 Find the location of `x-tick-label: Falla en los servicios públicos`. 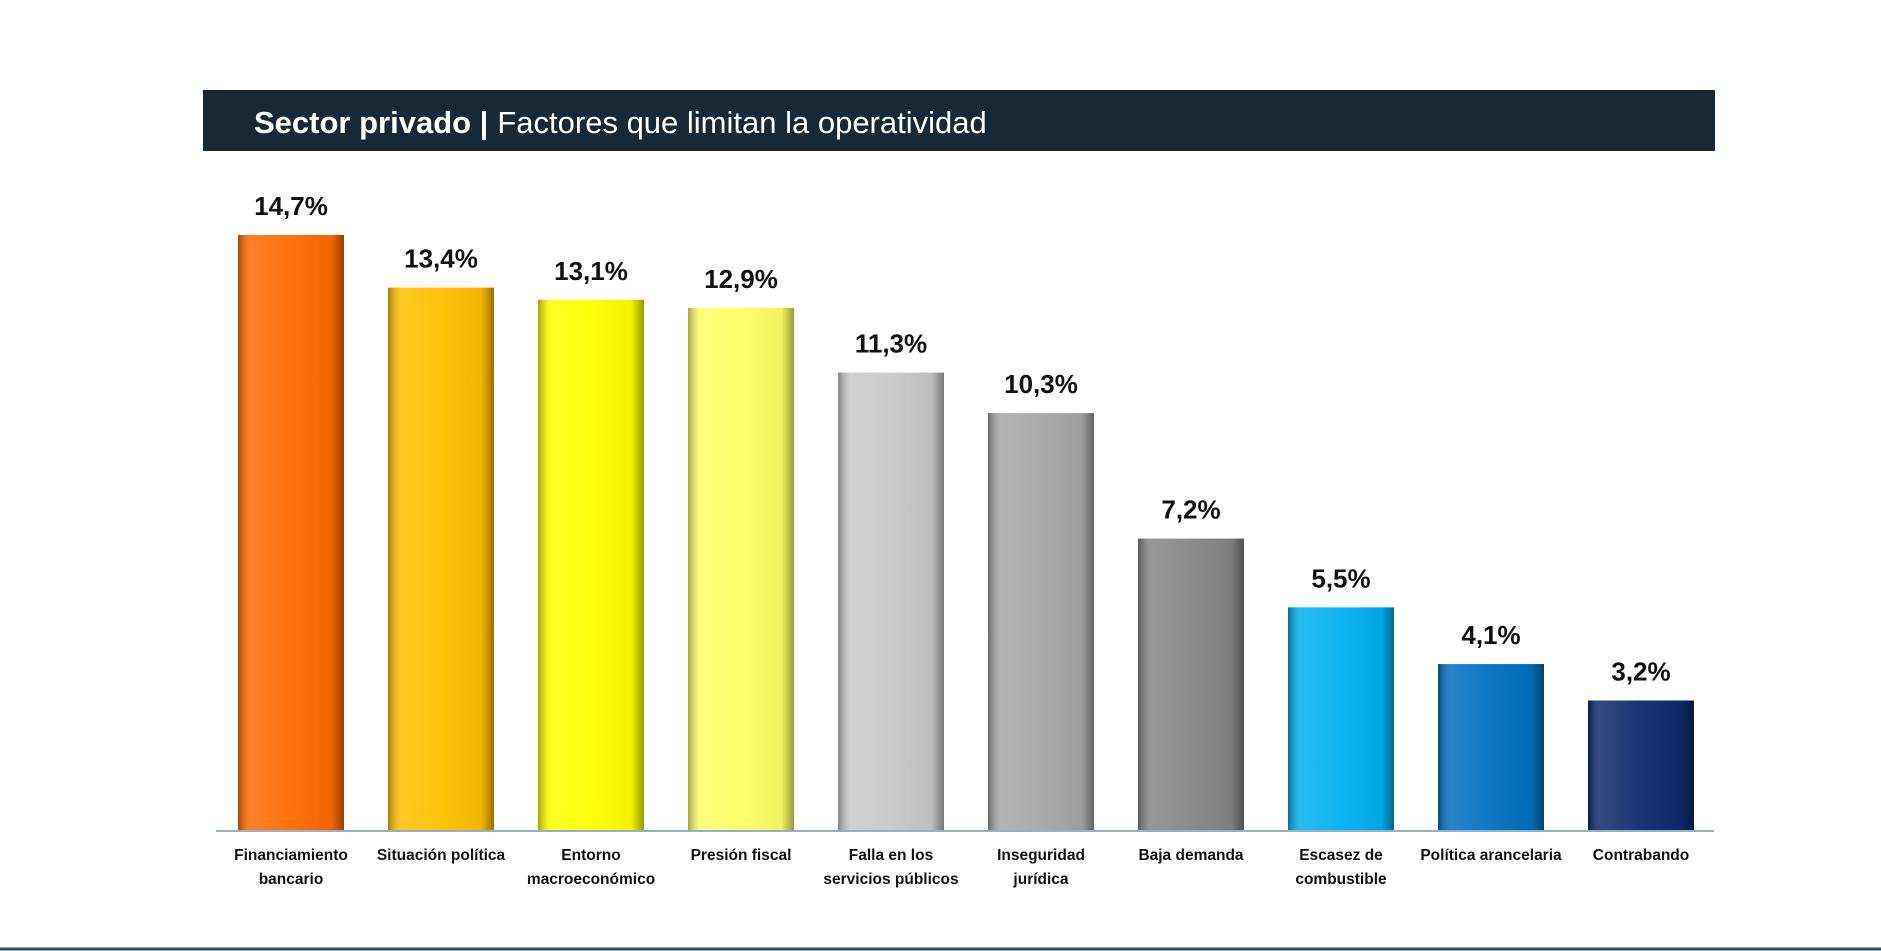

x-tick-label: Falla en los servicios públicos is located at coordinates (891, 867).